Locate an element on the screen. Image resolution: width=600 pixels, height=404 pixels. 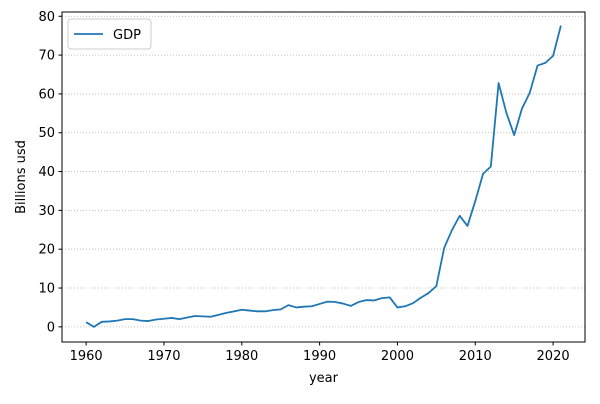
y-tick-label: 10 is located at coordinates (46, 289).